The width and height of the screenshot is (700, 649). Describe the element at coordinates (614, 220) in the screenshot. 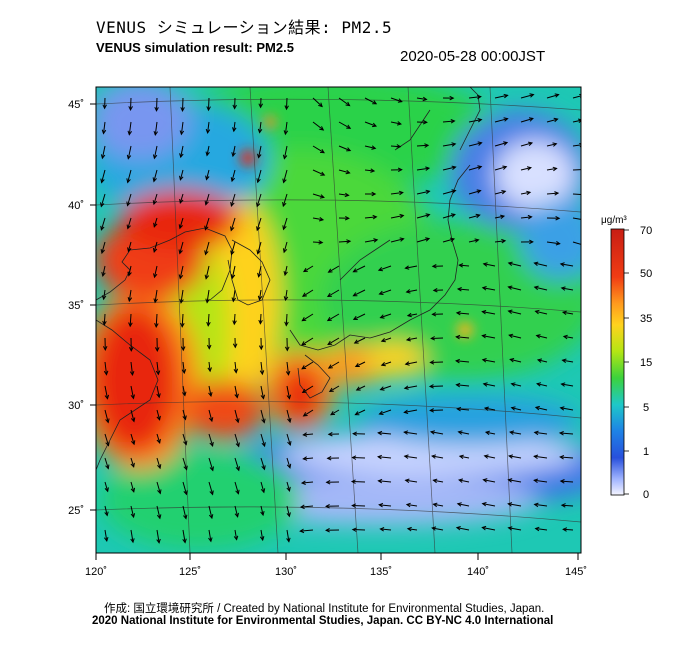

I see `colorbar-unit: μg/m³` at that location.